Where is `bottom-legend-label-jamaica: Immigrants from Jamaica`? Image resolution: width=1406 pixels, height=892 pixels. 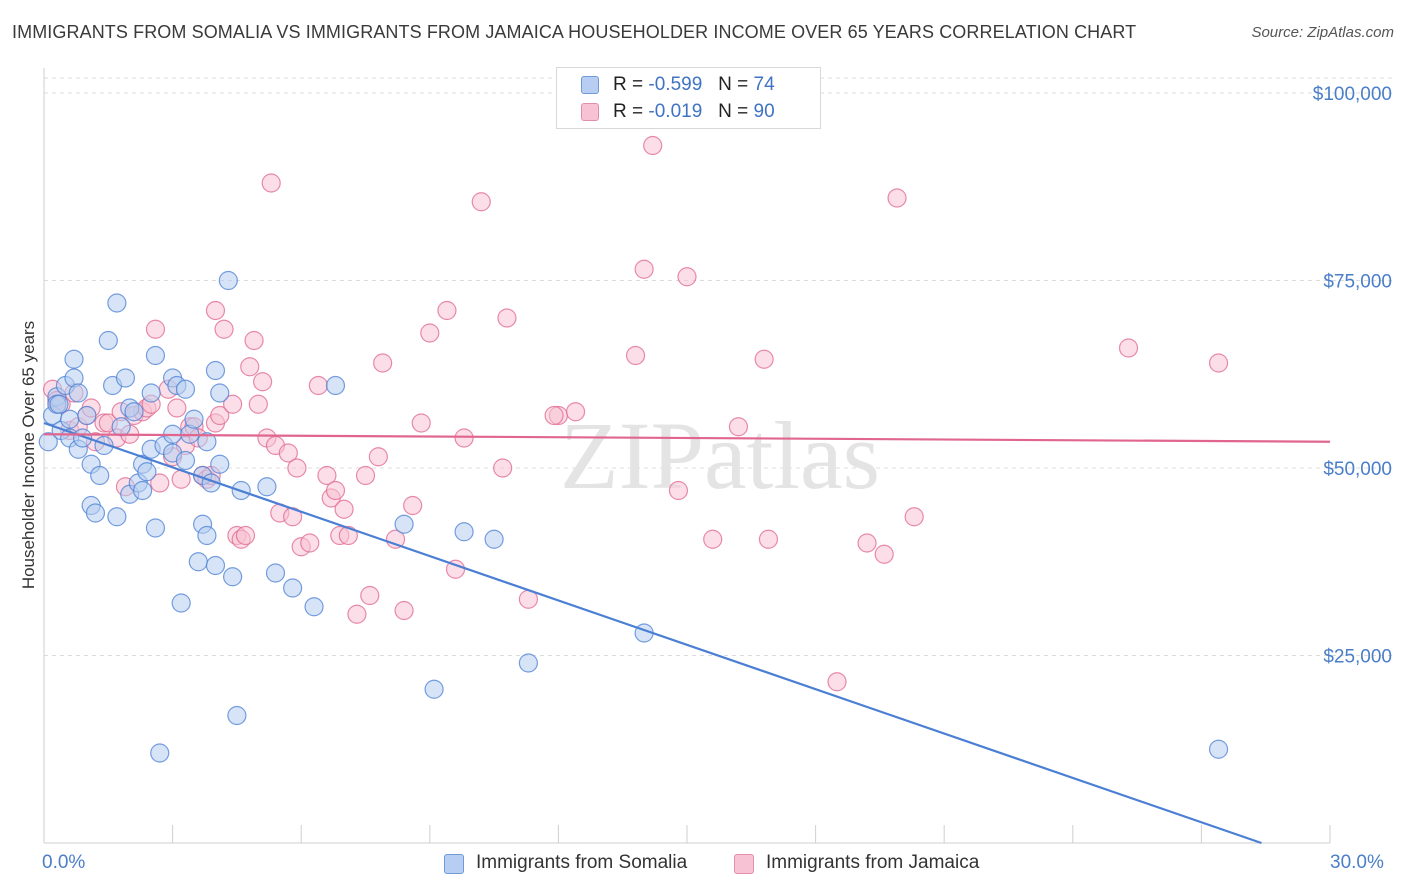
bottom-legend-label-jamaica: Immigrants from Jamaica is located at coordinates (873, 862).